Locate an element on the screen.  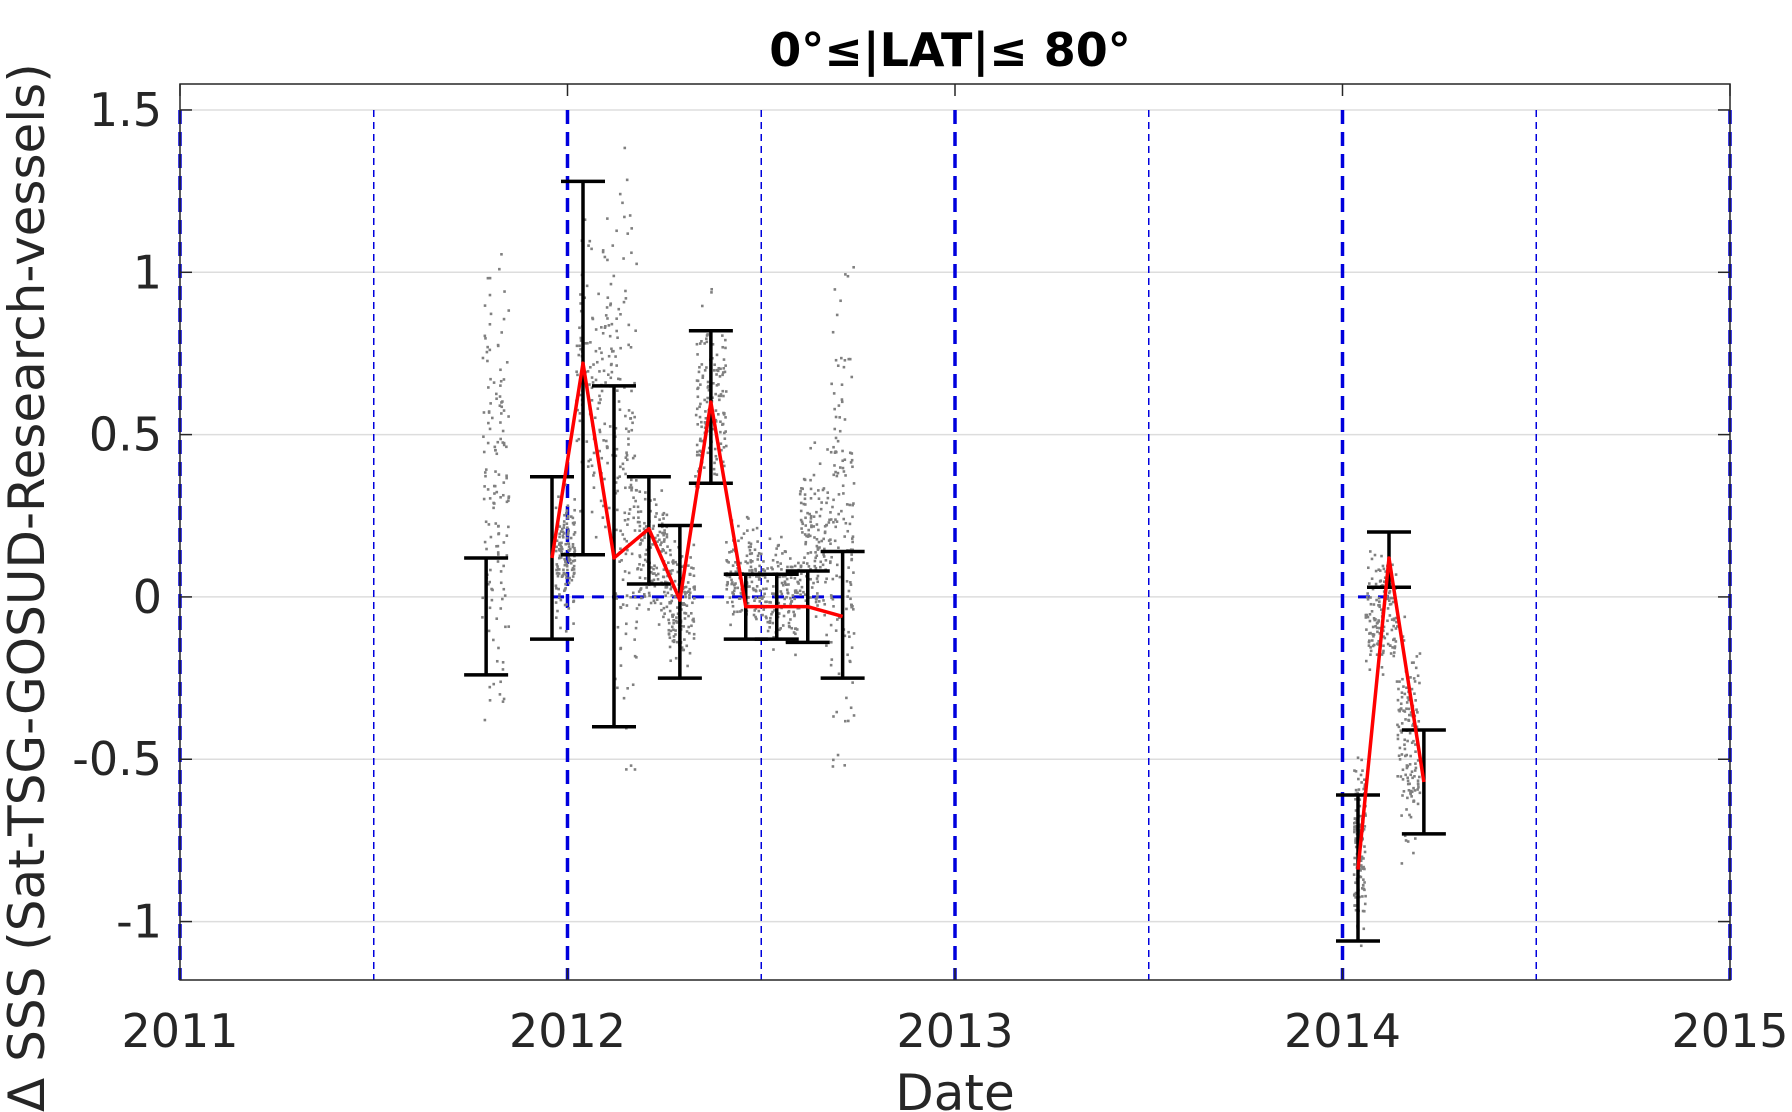
mean-series-line is located at coordinates (697, 490).